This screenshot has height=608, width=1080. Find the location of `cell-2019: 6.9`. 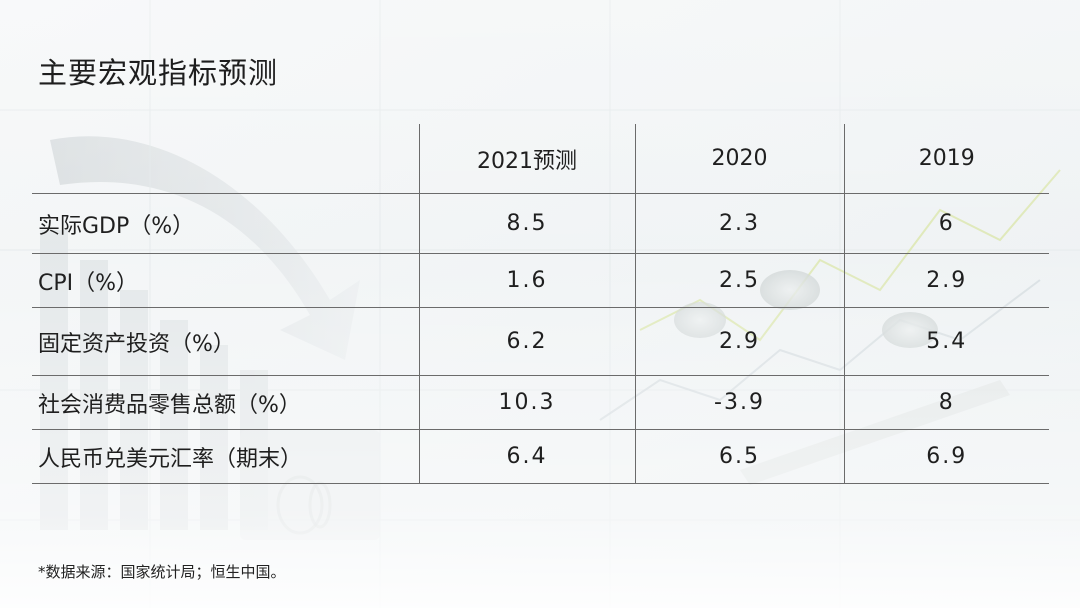

cell-2019: 6.9 is located at coordinates (946, 456).